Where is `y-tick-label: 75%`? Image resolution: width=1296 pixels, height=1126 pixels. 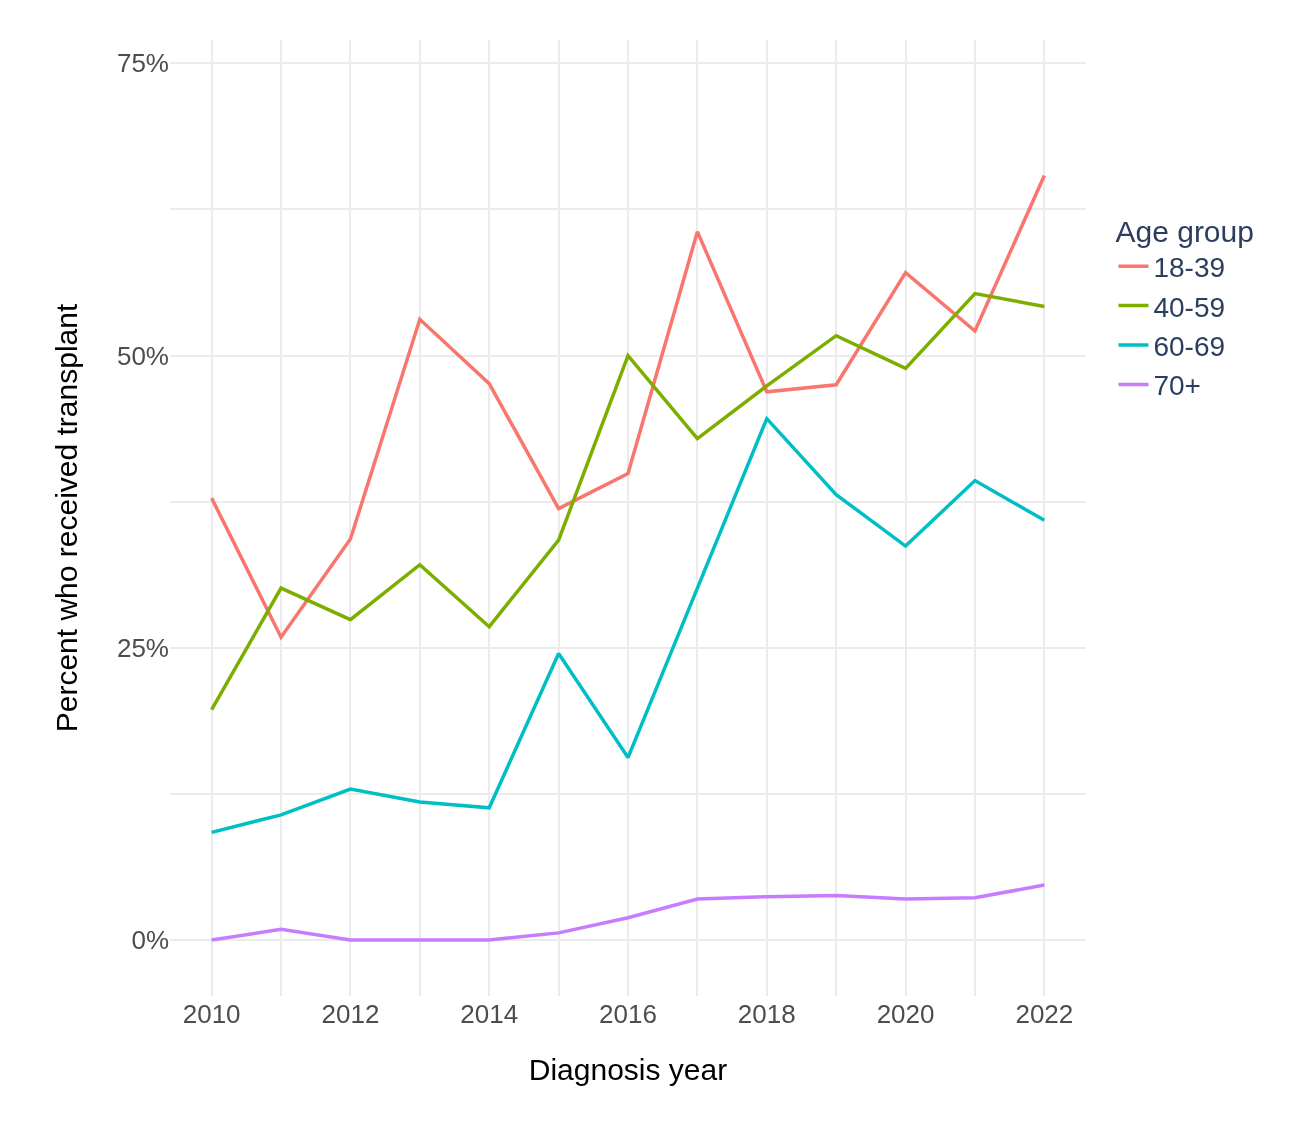
y-tick-label: 75% is located at coordinates (142, 63).